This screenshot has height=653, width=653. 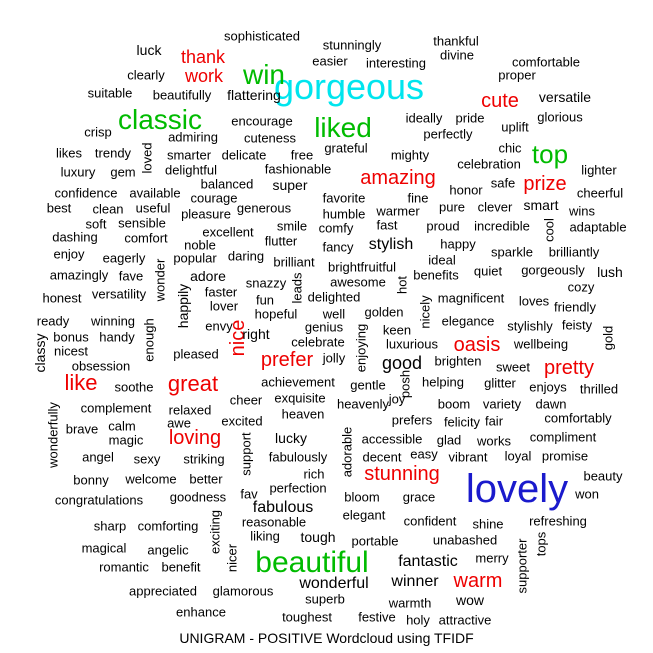 I want to click on word-flattering: flattering, so click(x=254, y=95).